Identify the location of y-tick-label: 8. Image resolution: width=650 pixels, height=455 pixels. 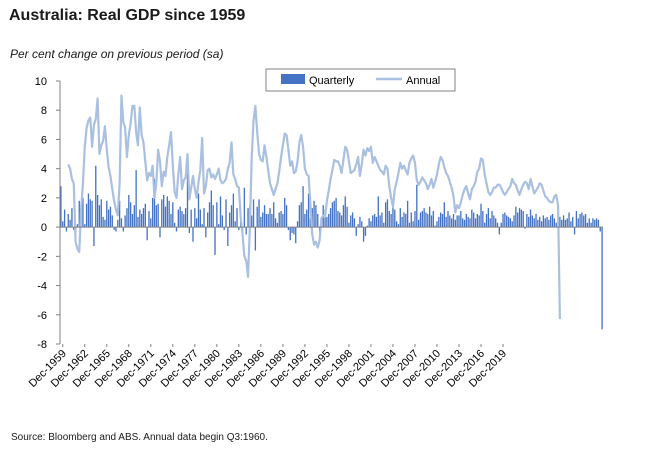
(44, 111).